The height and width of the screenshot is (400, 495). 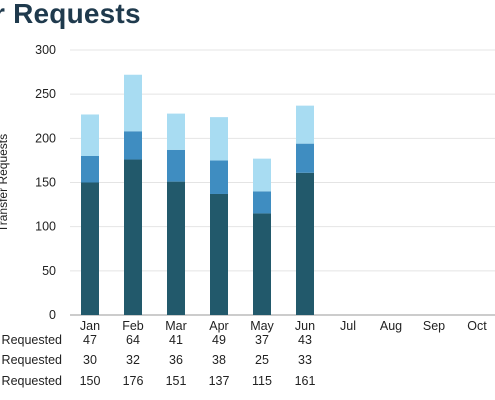 I want to click on table-cell: 43, so click(x=305, y=340).